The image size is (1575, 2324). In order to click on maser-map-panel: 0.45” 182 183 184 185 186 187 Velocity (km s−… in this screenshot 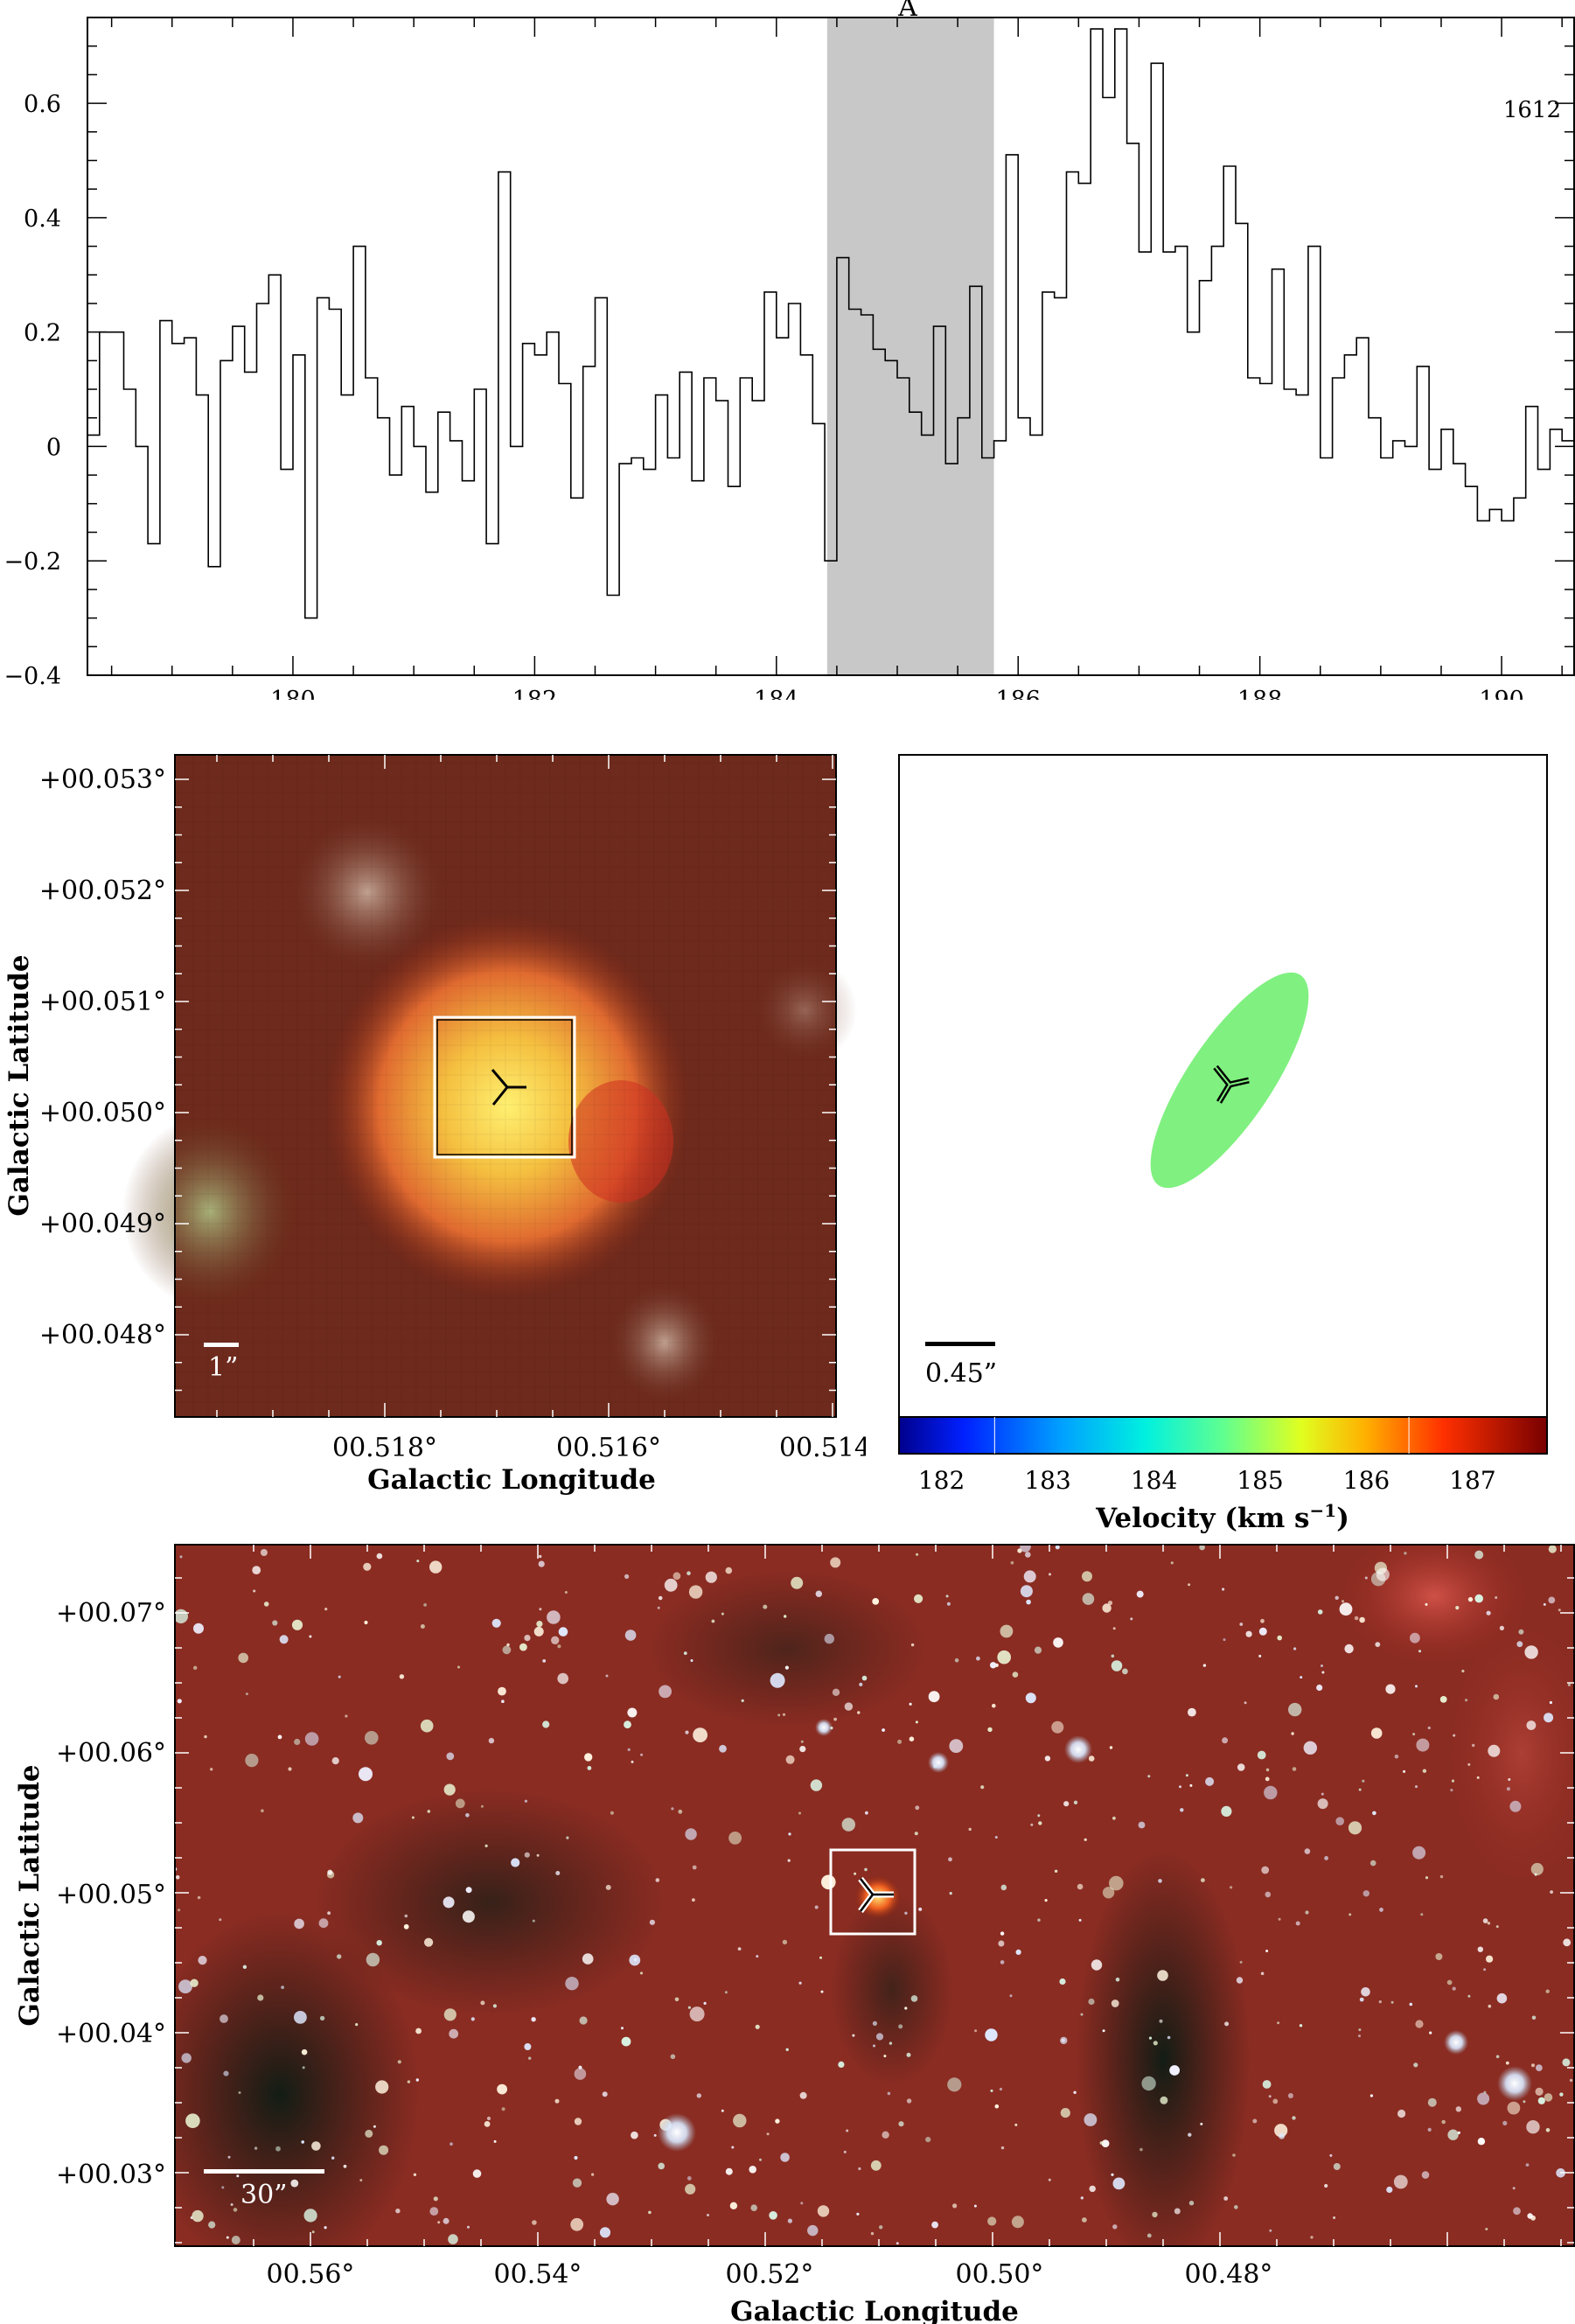, I will do `click(1223, 1144)`.